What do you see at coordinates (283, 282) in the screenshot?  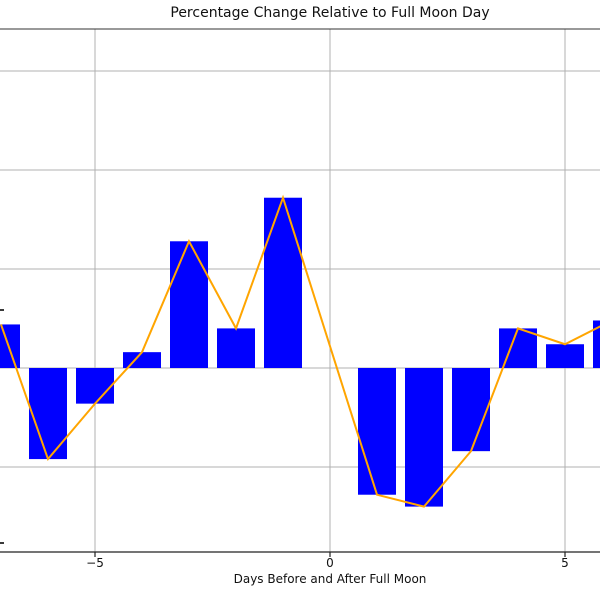 I see `bar-day--1` at bounding box center [283, 282].